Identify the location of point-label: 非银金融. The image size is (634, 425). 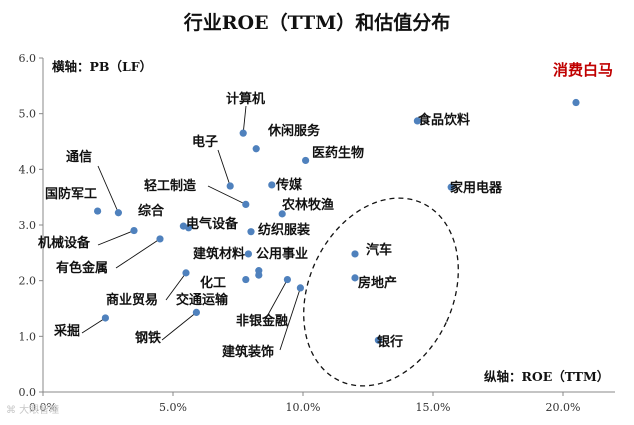
(262, 321).